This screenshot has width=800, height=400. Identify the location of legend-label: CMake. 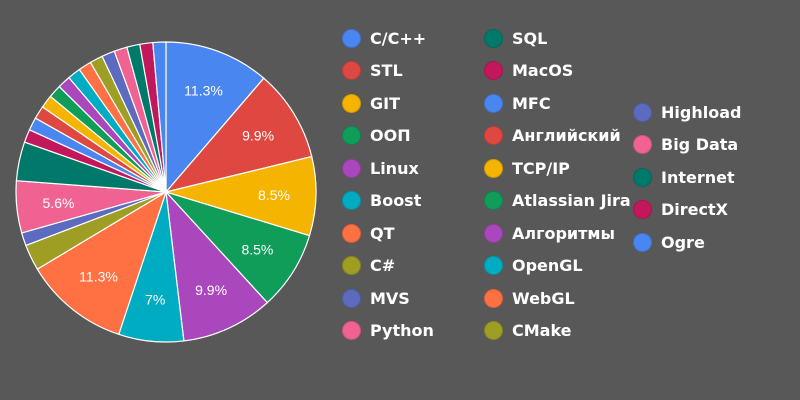
(542, 330).